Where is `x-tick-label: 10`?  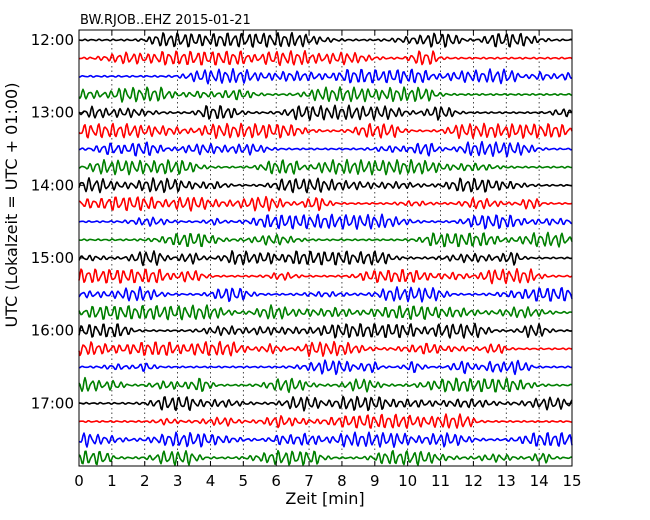 x-tick-label: 10 is located at coordinates (407, 481).